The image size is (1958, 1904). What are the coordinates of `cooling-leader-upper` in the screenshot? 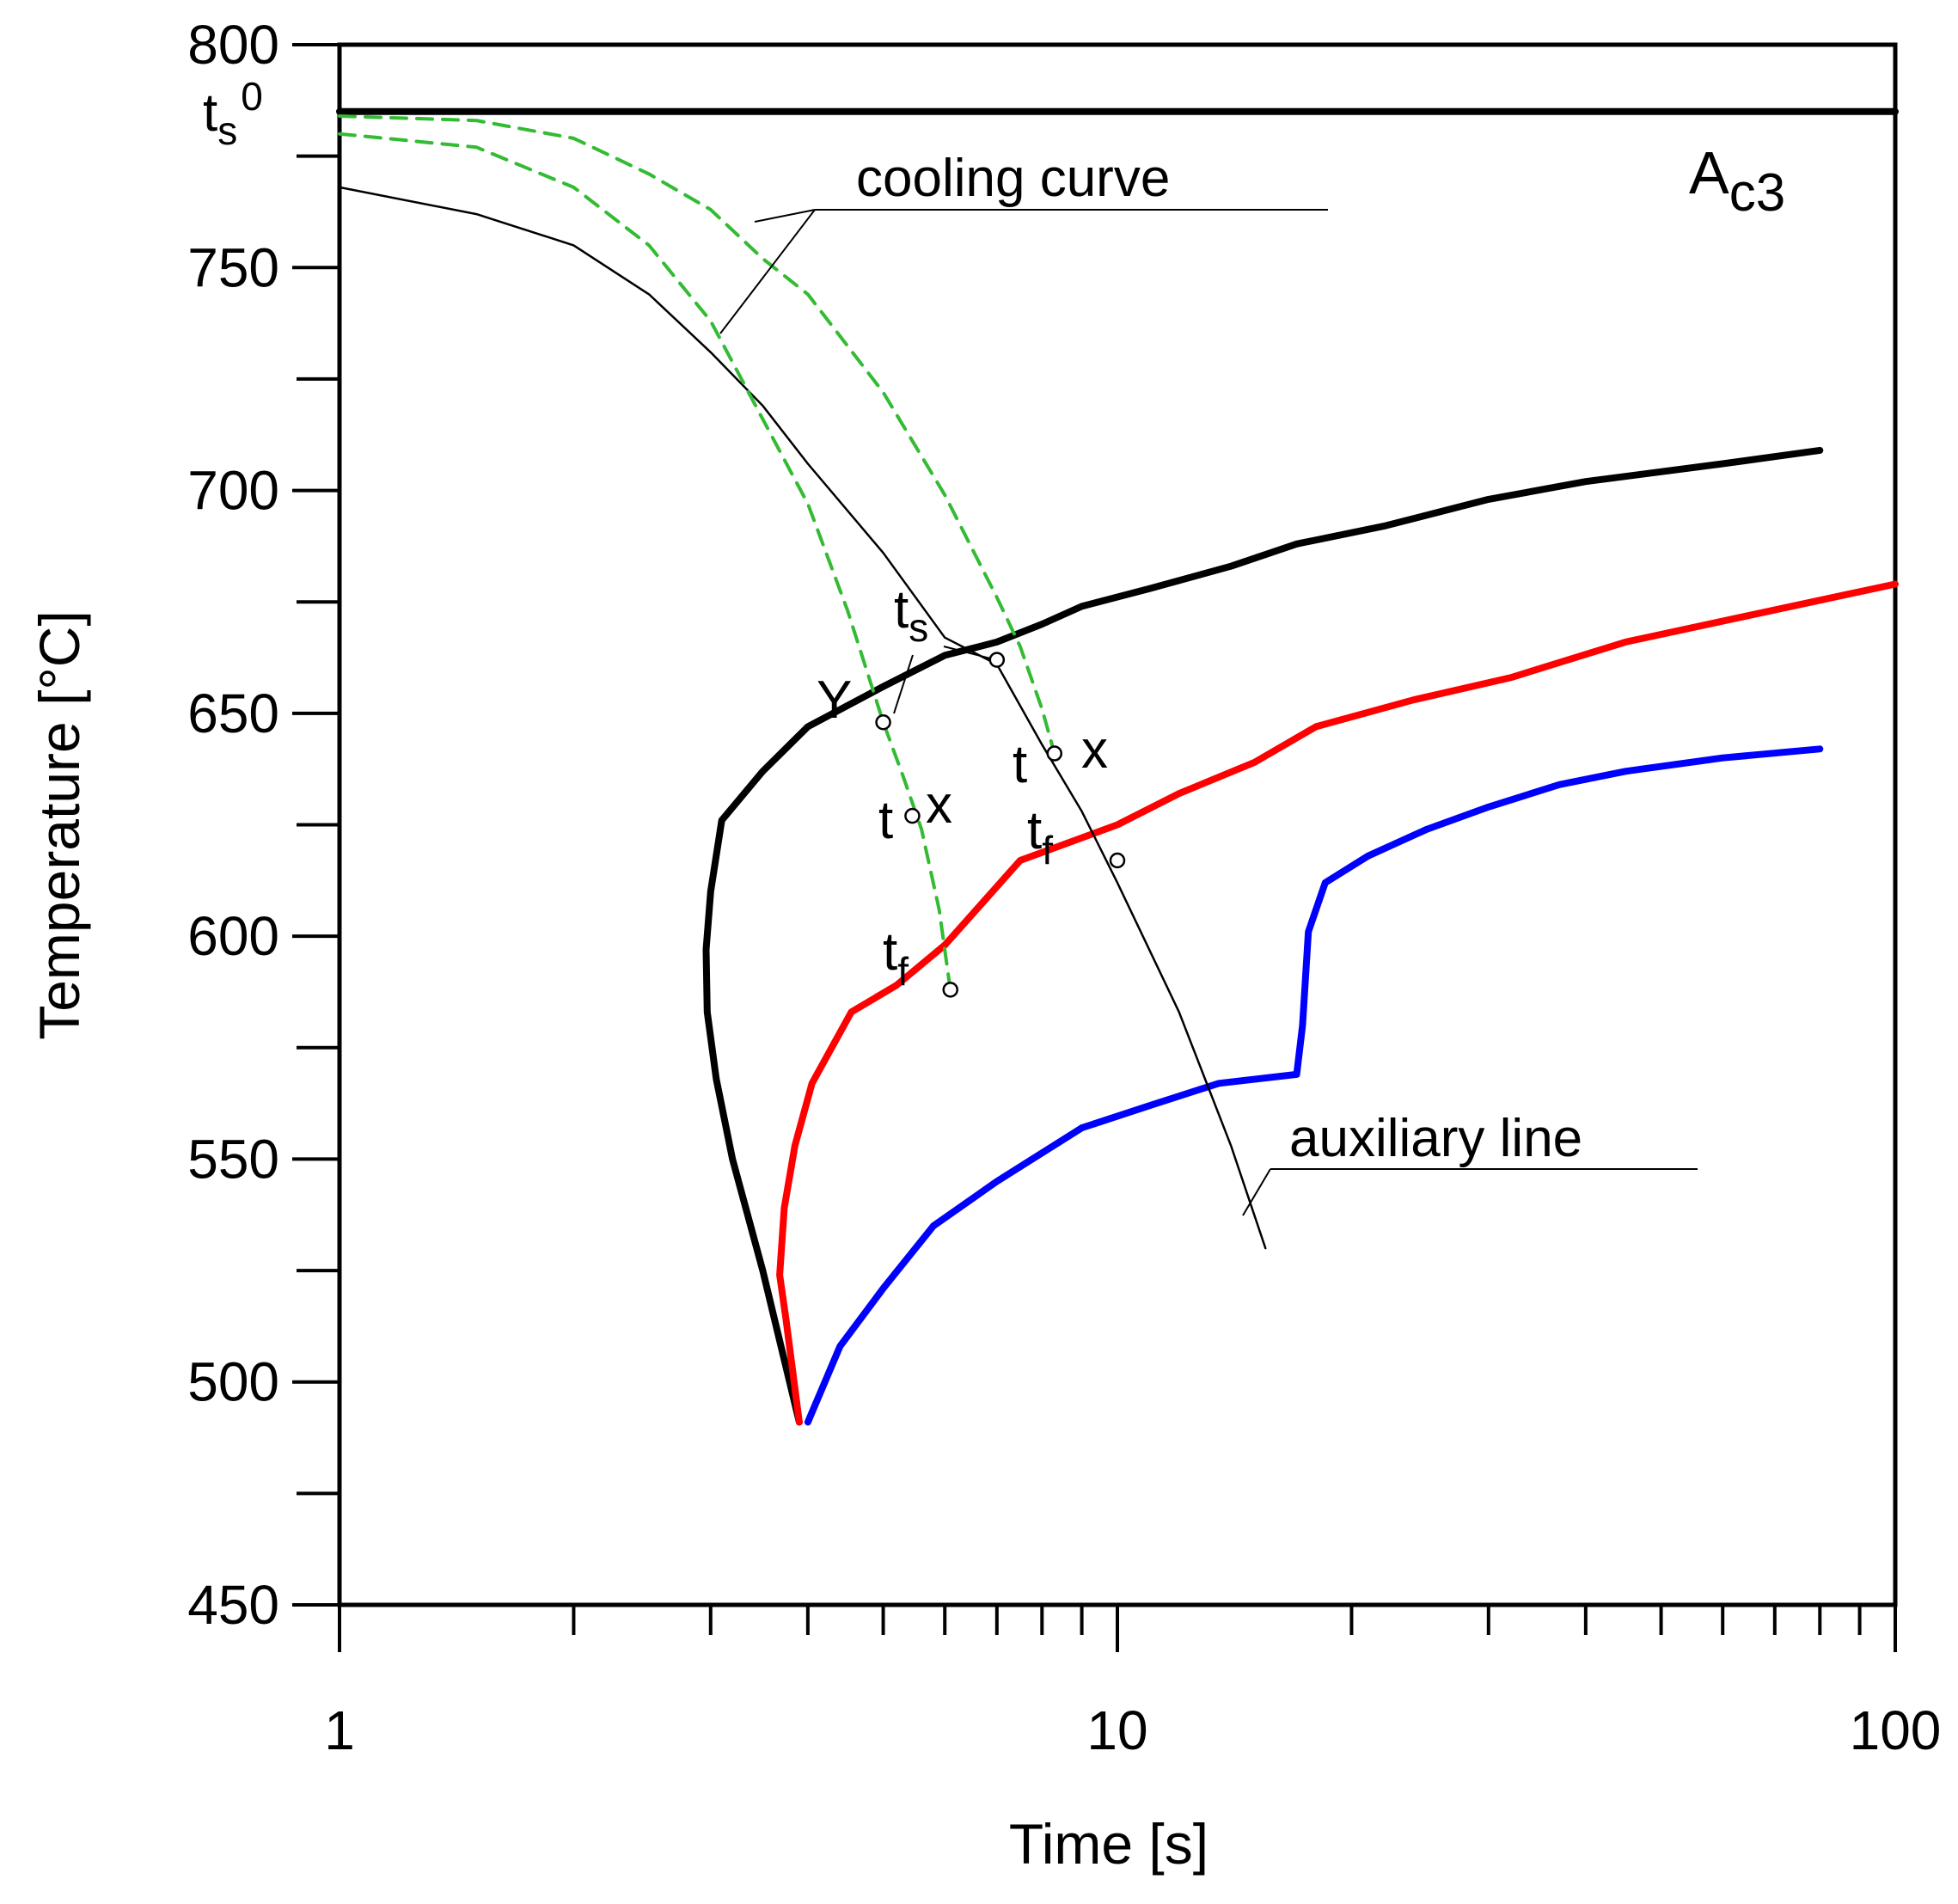 It's located at (785, 216).